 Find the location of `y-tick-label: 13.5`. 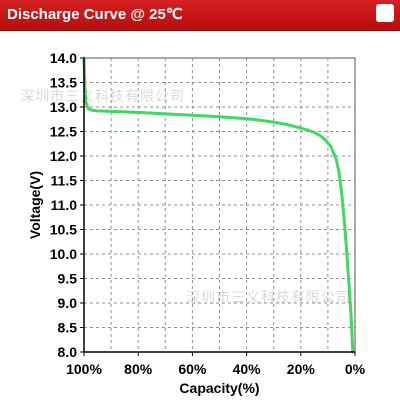

y-tick-label: 13.5 is located at coordinates (63, 83).